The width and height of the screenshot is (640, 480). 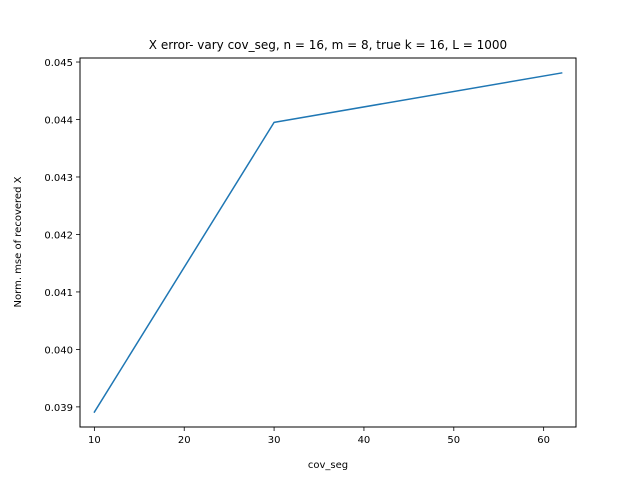 I want to click on x-axis: 10 20 30 40 50 60, so click(x=319, y=436).